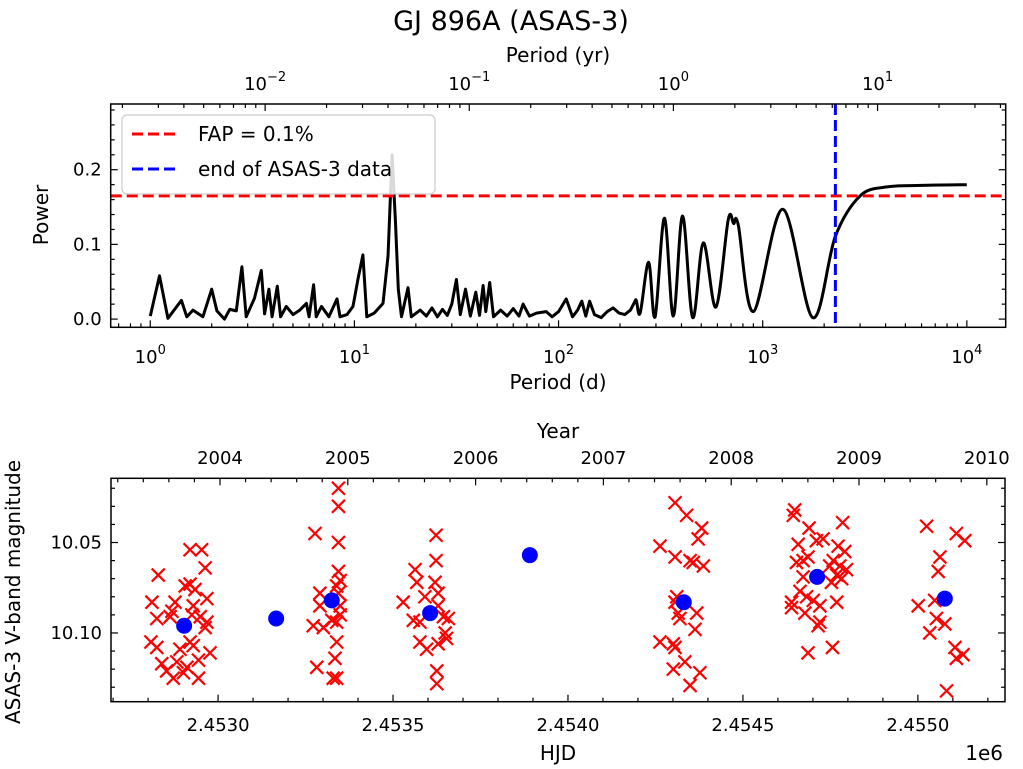  I want to click on x-tick-label: 2.4535, so click(393, 725).